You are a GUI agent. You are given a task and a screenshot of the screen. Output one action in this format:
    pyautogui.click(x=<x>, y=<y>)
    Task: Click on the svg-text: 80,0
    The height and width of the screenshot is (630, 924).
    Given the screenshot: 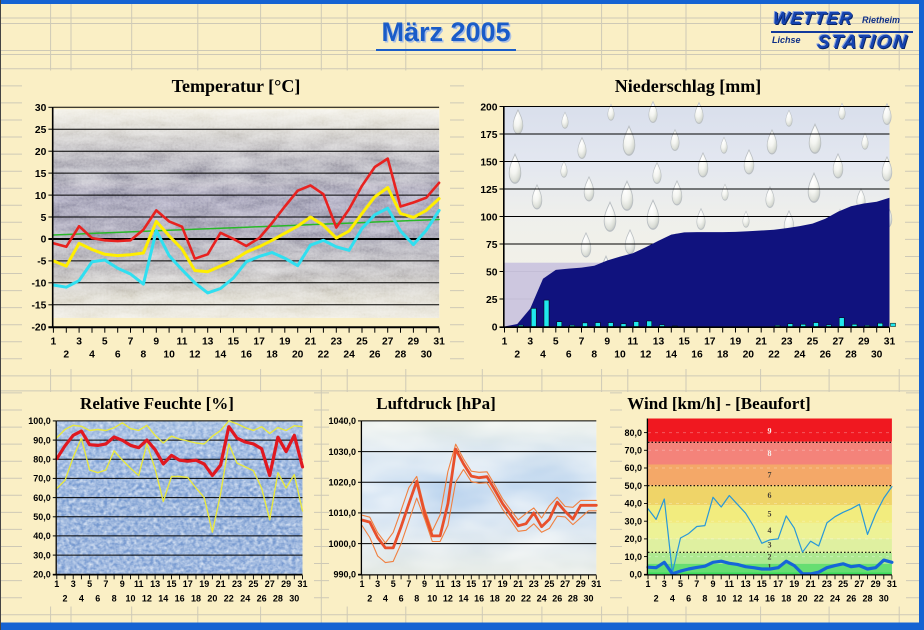 What is the action you would take?
    pyautogui.click(x=42, y=459)
    